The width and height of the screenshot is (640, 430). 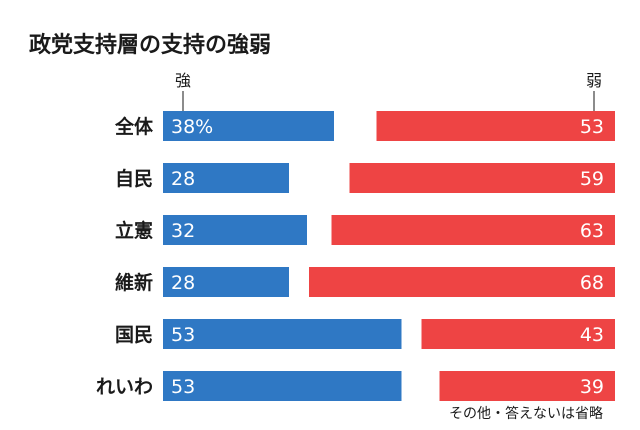 What do you see at coordinates (592, 335) in the screenshot?
I see `weak-value-label-5: 43` at bounding box center [592, 335].